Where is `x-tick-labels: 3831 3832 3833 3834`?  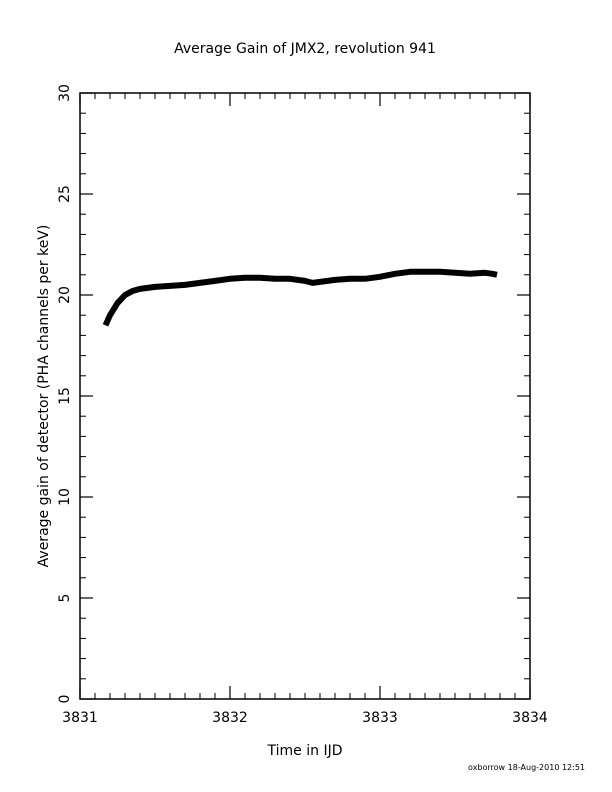
x-tick-labels: 3831 3832 3833 3834 is located at coordinates (305, 718).